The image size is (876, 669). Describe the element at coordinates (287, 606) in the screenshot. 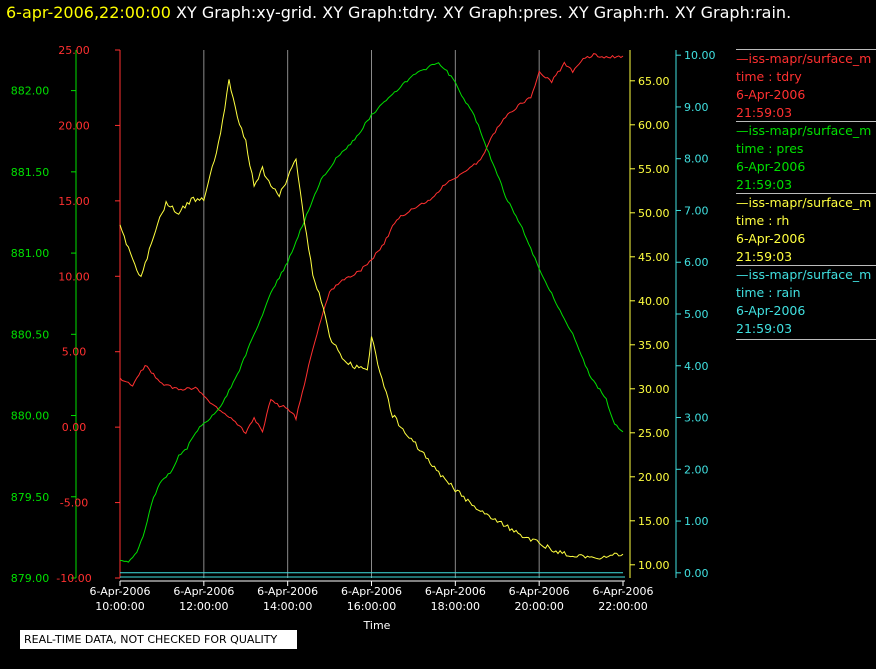

I see `x-tick-time: 14:00:00` at that location.